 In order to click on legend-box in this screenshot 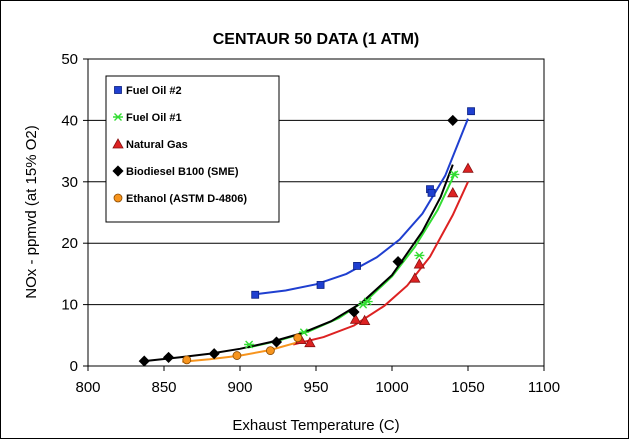, I will do `click(192, 149)`.